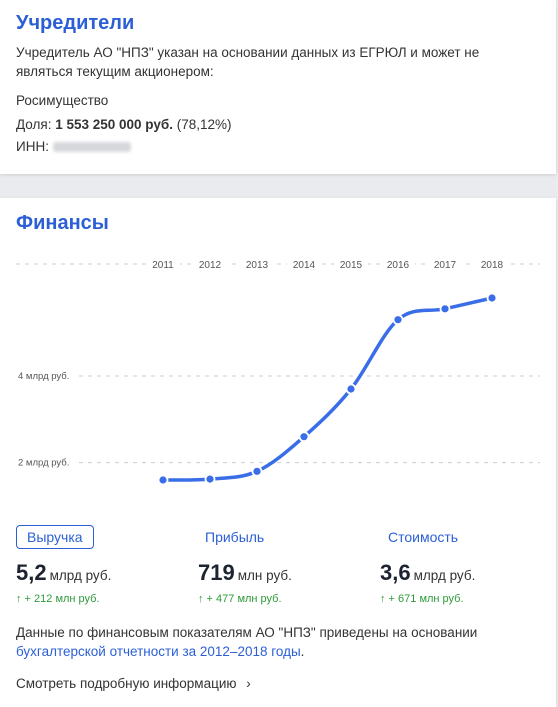  Describe the element at coordinates (235, 537) in the screenshot. I see `metric-tab-profit: Прибыль` at that location.